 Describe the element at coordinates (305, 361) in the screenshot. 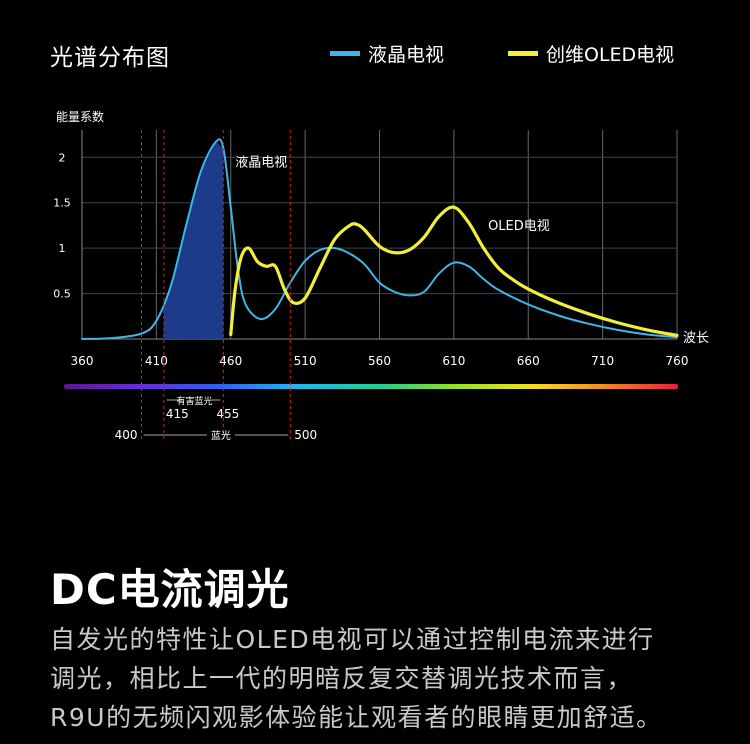

I see `x-tick-label: 510` at that location.